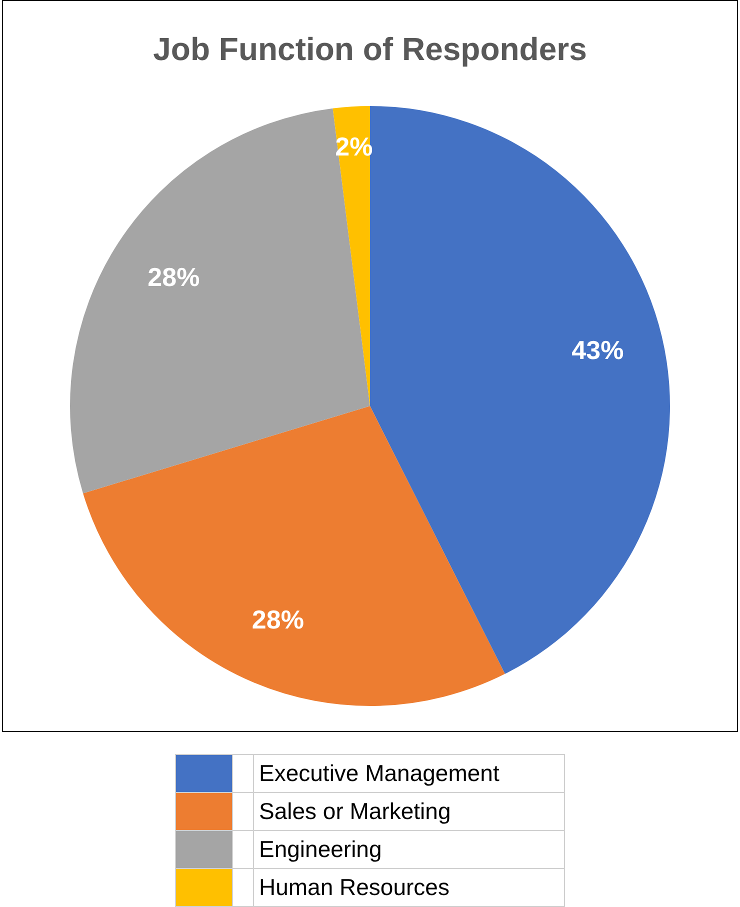 This screenshot has height=907, width=740. Describe the element at coordinates (409, 887) in the screenshot. I see `legend-label: Human Resources` at that location.